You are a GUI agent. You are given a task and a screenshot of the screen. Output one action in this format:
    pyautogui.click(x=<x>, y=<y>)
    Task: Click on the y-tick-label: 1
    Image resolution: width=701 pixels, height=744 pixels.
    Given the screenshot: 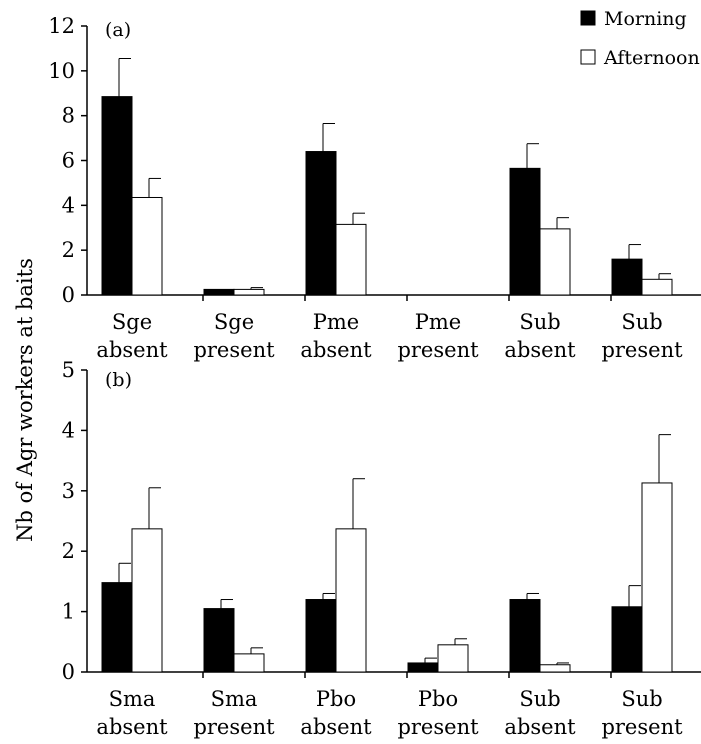 What is the action you would take?
    pyautogui.click(x=68, y=612)
    